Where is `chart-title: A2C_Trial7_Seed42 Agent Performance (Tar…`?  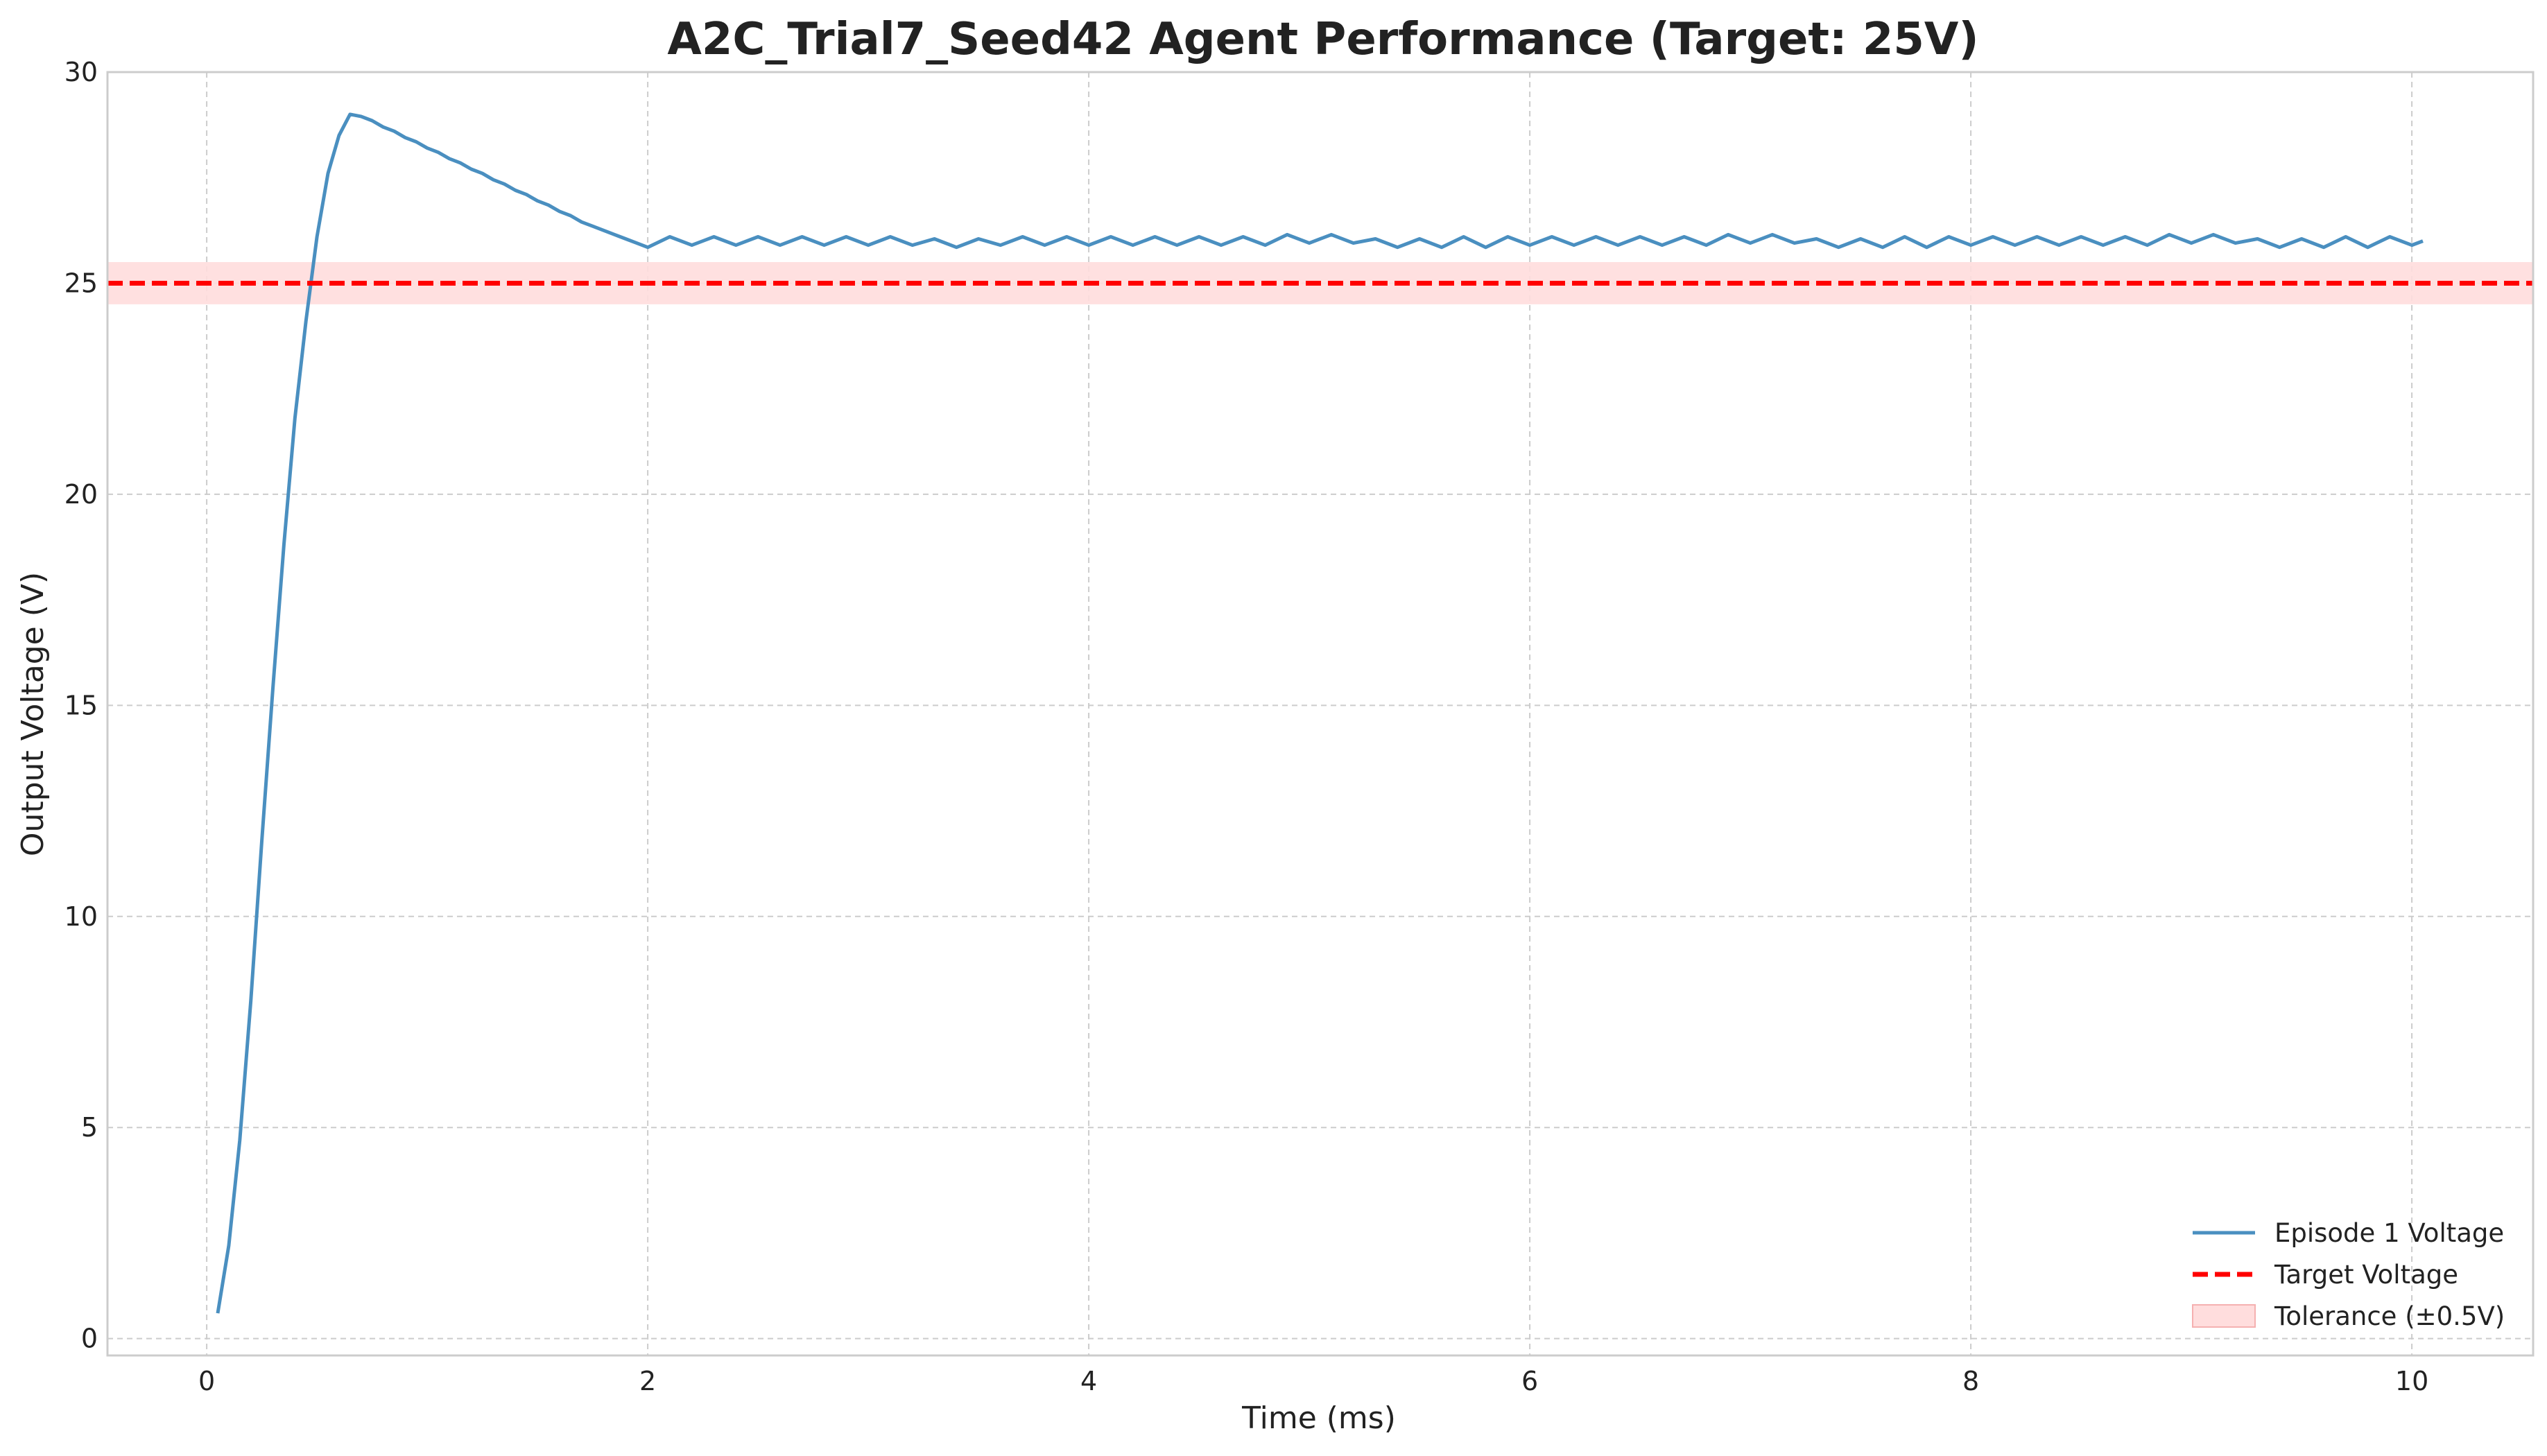
chart-title: A2C_Trial7_Seed42 Agent Performance (Tar… is located at coordinates (1322, 39).